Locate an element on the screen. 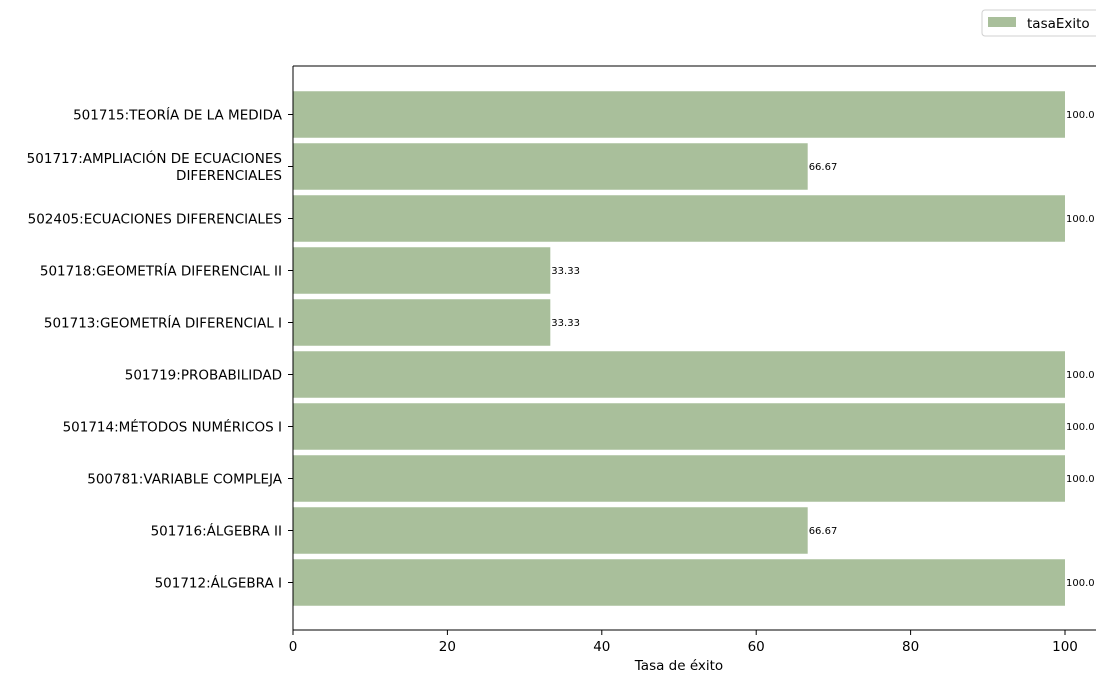  category-label: 501718:GEOMETRÍA DIFERENCIAL II is located at coordinates (161, 271).